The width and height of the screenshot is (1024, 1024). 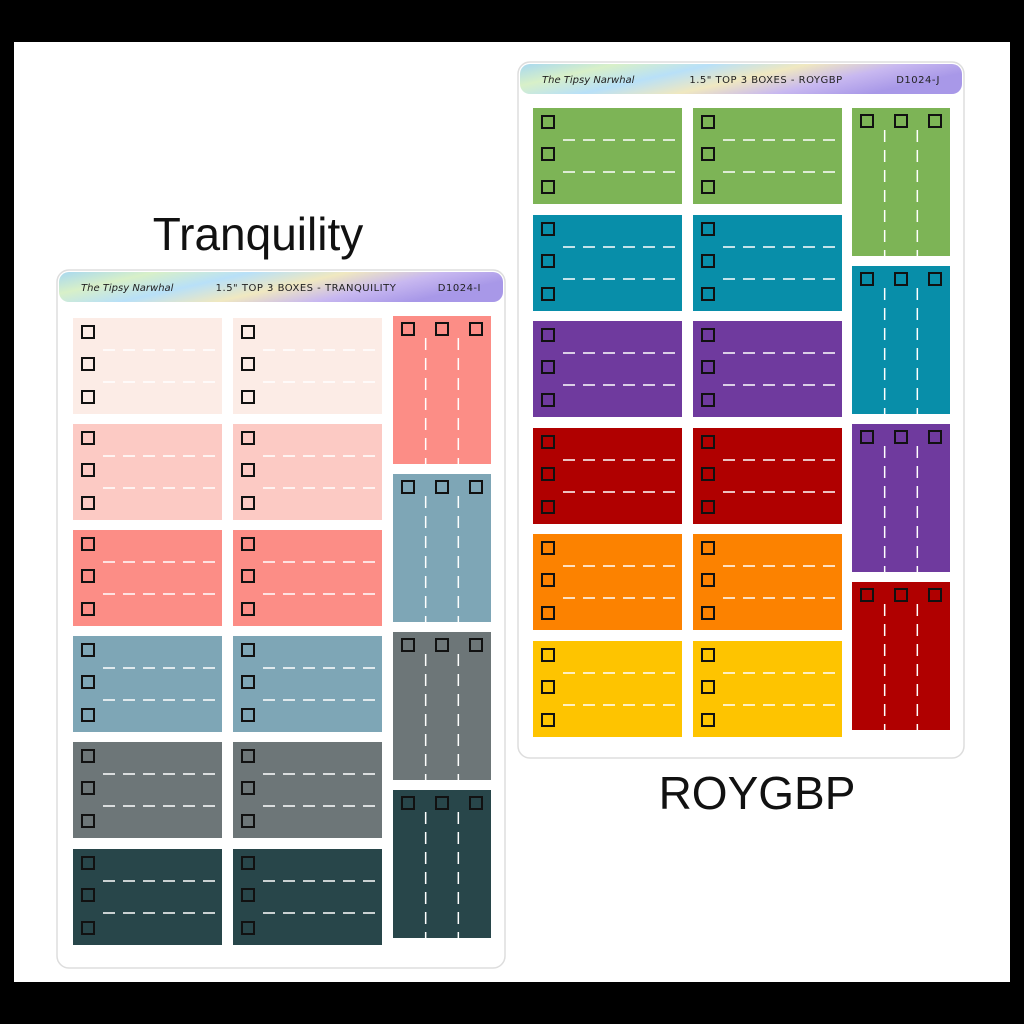 What do you see at coordinates (765, 80) in the screenshot?
I see `product-name: 1.5" TOP 3 BOXES - ROYGBP` at bounding box center [765, 80].